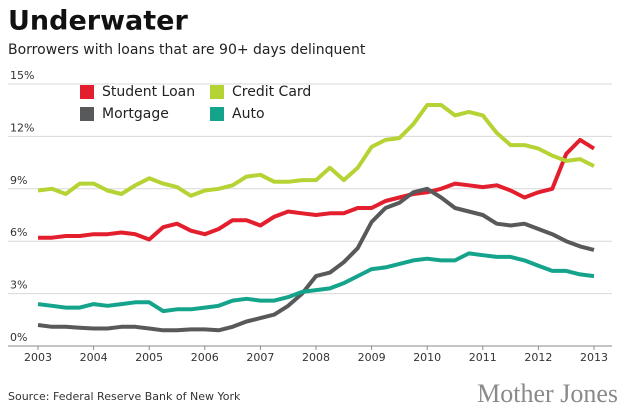 The image size is (630, 419). What do you see at coordinates (148, 92) in the screenshot?
I see `legend-label: Student Loan` at bounding box center [148, 92].